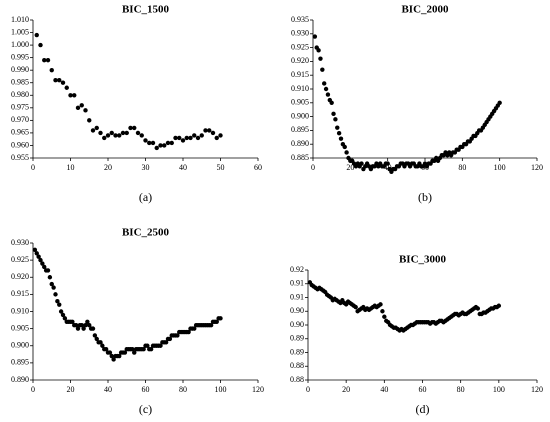 This screenshot has width=550, height=422. Describe the element at coordinates (145, 197) in the screenshot. I see `caption: (a)` at that location.